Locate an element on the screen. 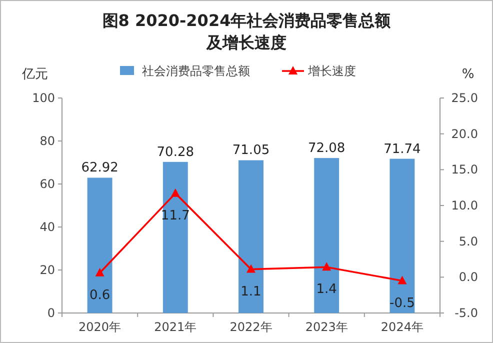  y2-tick-label: 0.0 is located at coordinates (468, 277).